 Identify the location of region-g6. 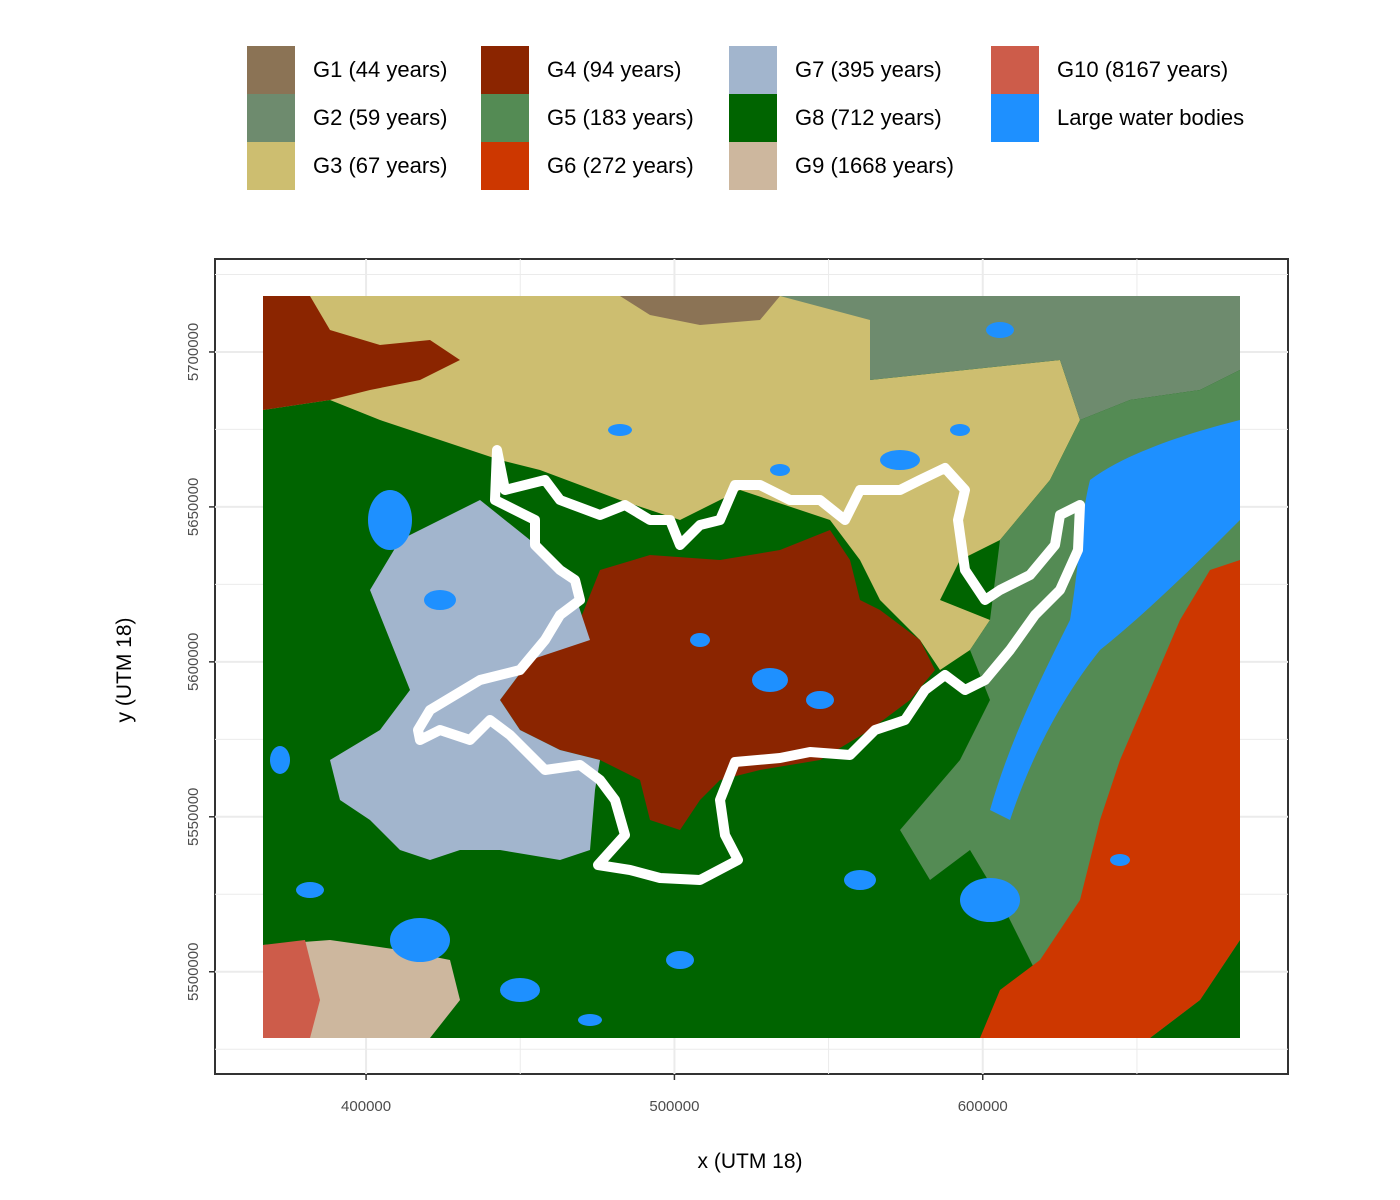
(1110, 799).